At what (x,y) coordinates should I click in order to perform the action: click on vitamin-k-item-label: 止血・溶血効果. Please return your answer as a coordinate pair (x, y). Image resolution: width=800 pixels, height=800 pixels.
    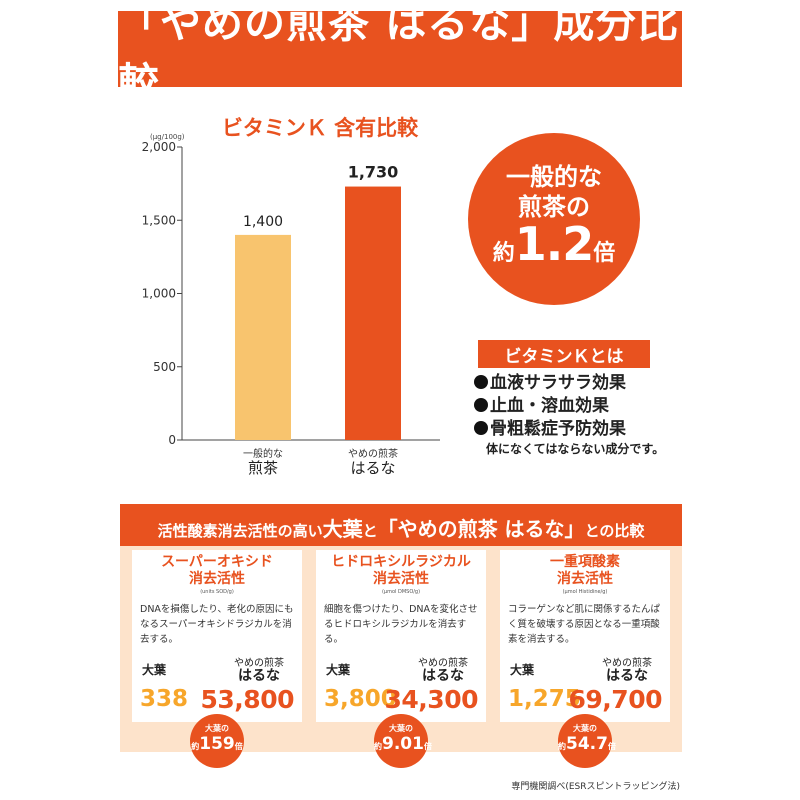
    Looking at the image, I should click on (549, 406).